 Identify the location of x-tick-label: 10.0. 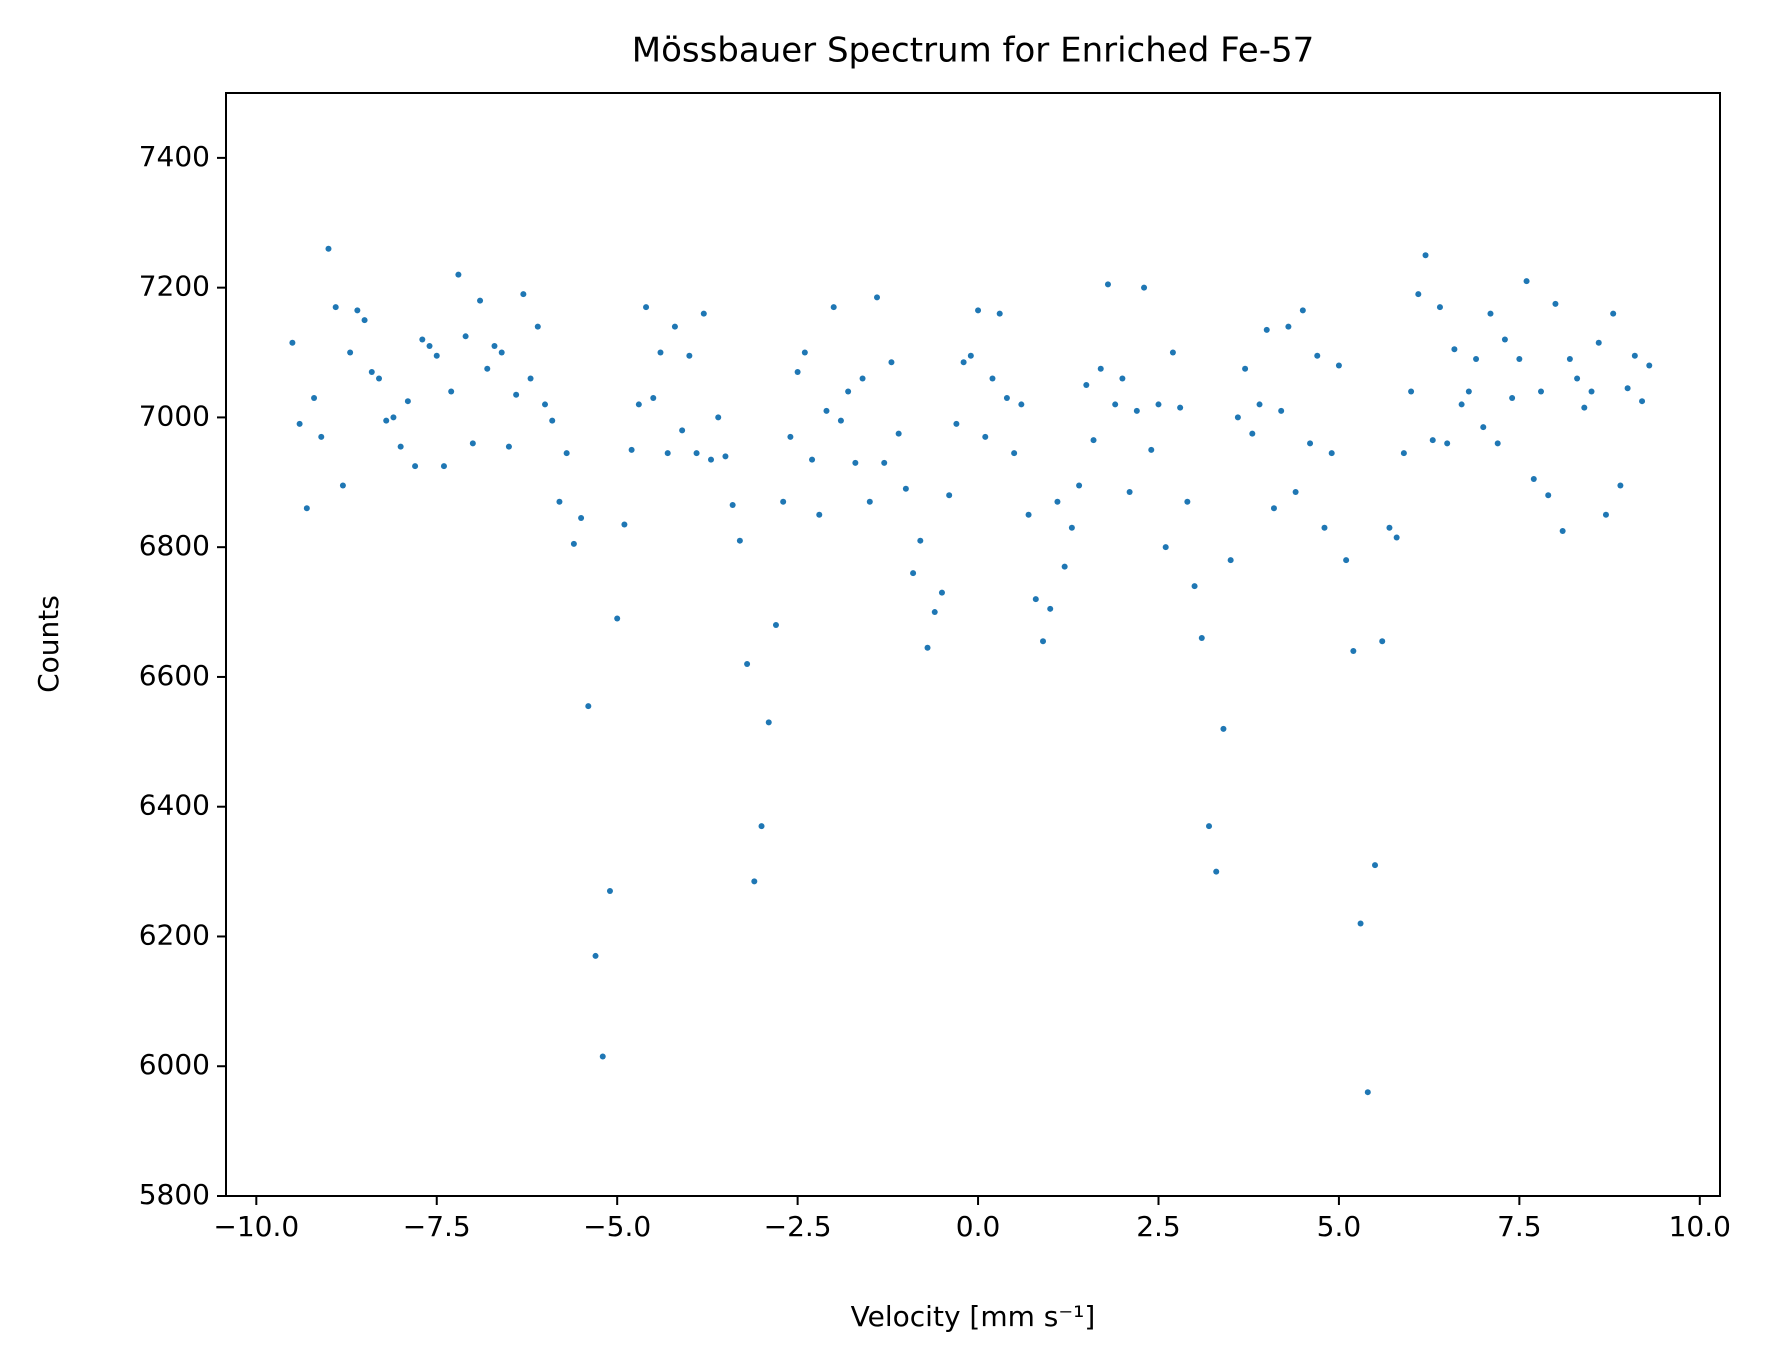
(1700, 1226).